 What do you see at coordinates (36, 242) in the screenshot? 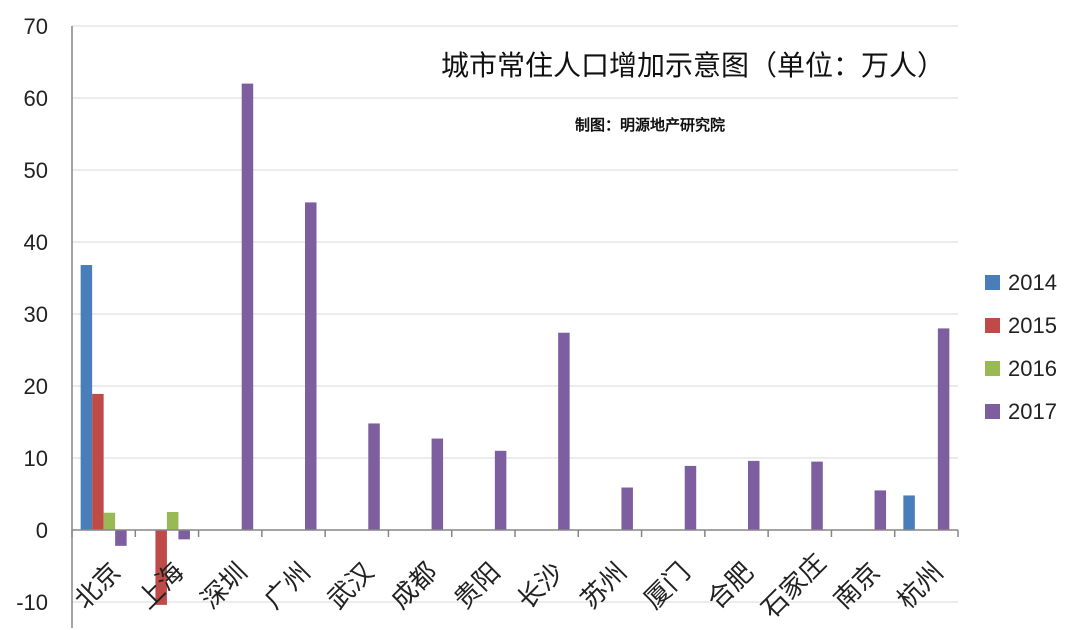
I see `y-tick-label: 40` at bounding box center [36, 242].